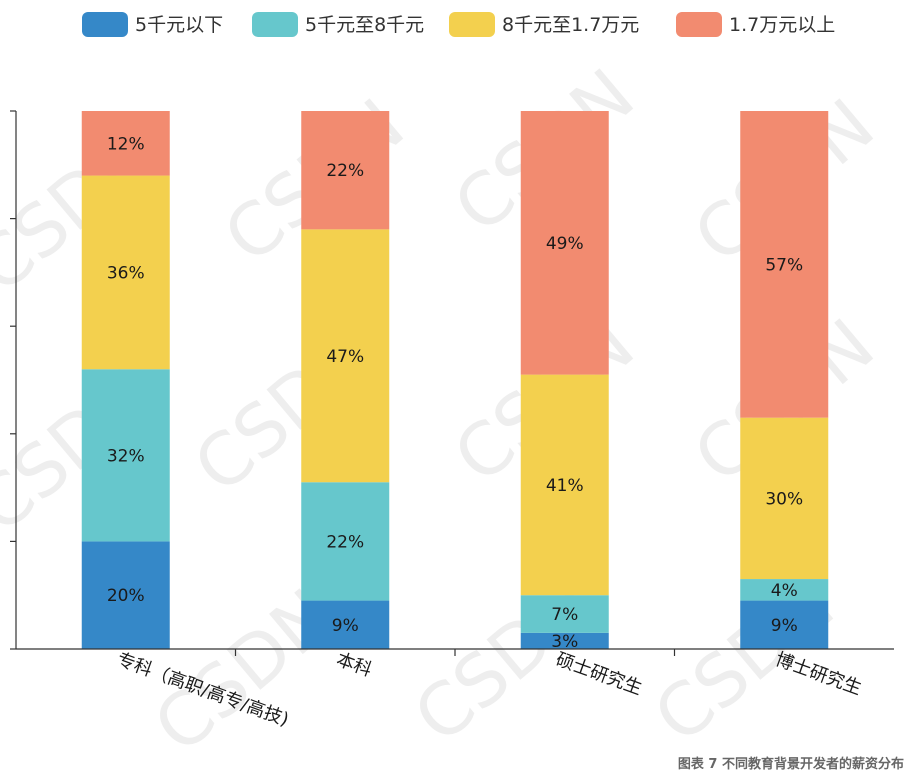  I want to click on data-label: 32%, so click(126, 456).